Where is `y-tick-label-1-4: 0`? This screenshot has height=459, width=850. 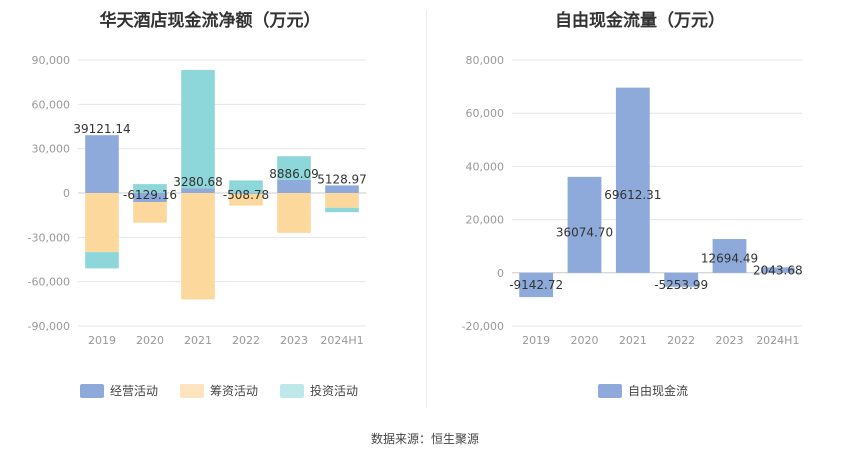 y-tick-label-1-4: 0 is located at coordinates (500, 273).